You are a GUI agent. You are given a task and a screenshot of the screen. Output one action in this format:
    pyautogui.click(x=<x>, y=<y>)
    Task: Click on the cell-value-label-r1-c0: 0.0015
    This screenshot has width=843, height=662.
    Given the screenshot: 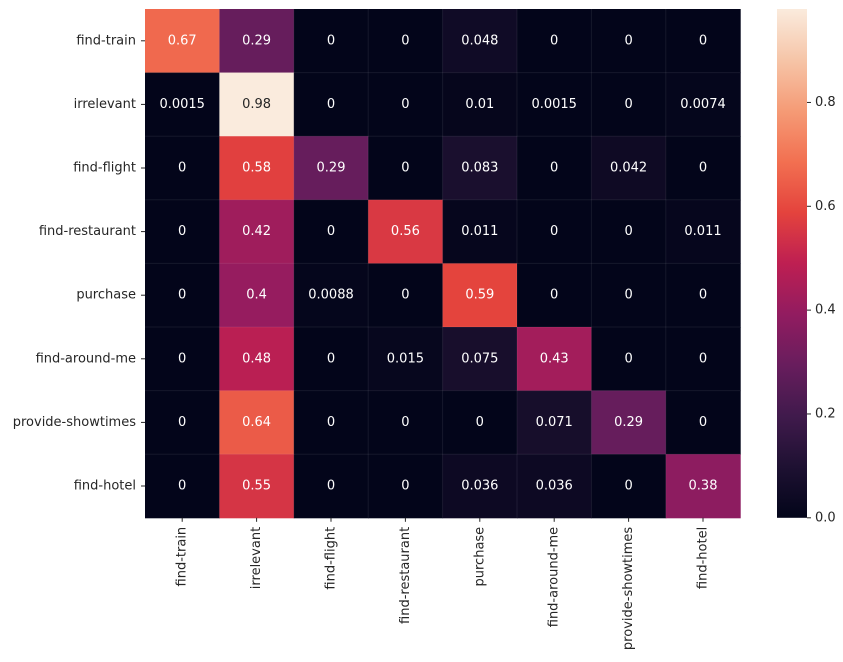 What is the action you would take?
    pyautogui.click(x=182, y=104)
    